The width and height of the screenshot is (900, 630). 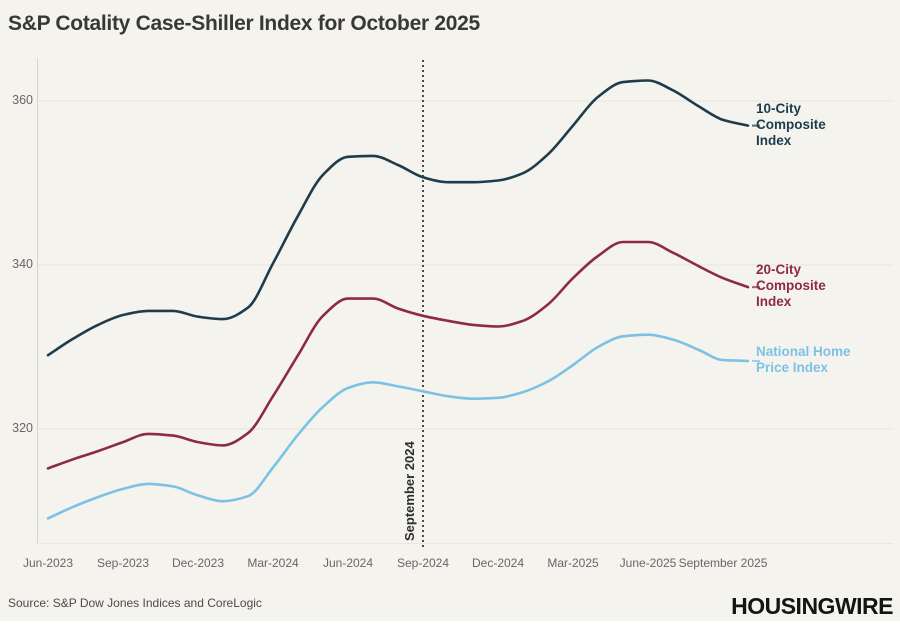 What do you see at coordinates (22, 100) in the screenshot?
I see `y-tick-360: 360` at bounding box center [22, 100].